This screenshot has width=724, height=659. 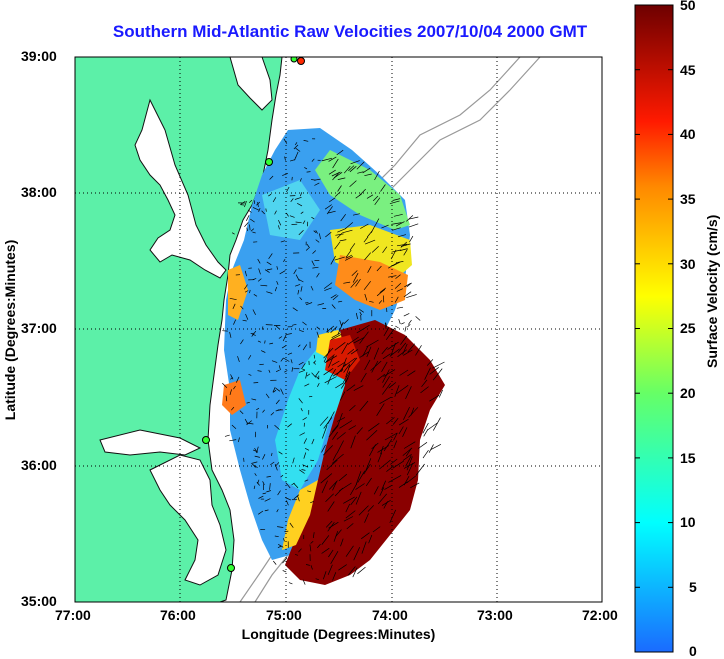 What do you see at coordinates (688, 393) in the screenshot?
I see `colorbar-tick: 20` at bounding box center [688, 393].